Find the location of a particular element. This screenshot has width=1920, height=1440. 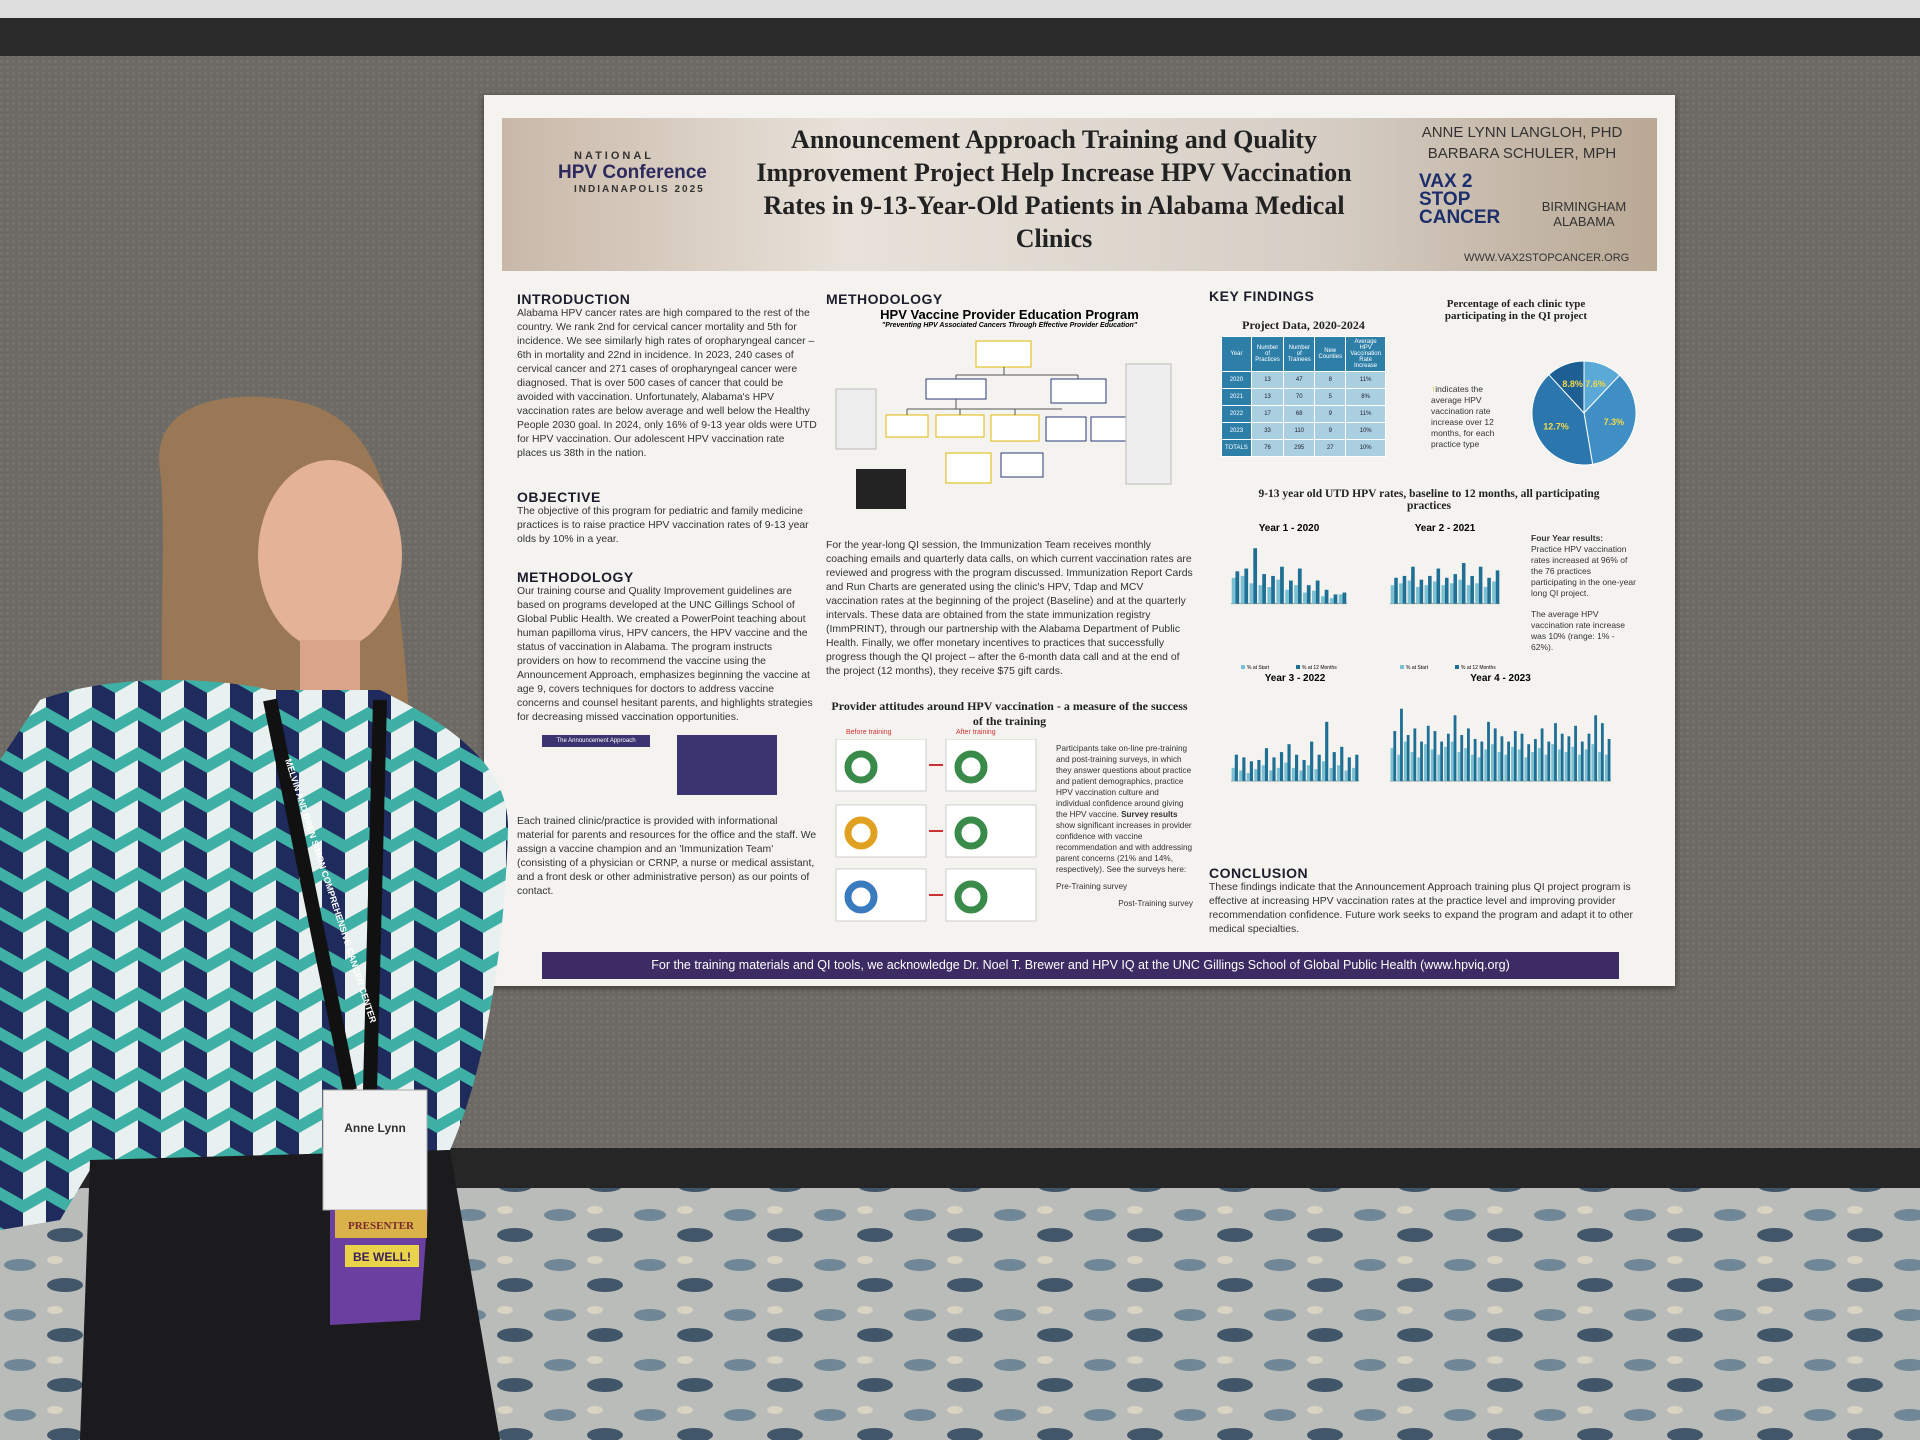

heading: METHODOLOGY is located at coordinates (575, 577).